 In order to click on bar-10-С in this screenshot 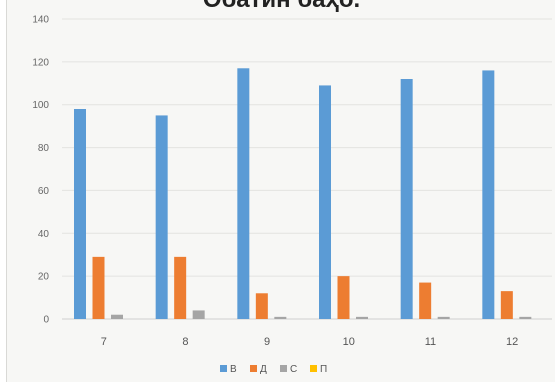, I will do `click(362, 317)`.